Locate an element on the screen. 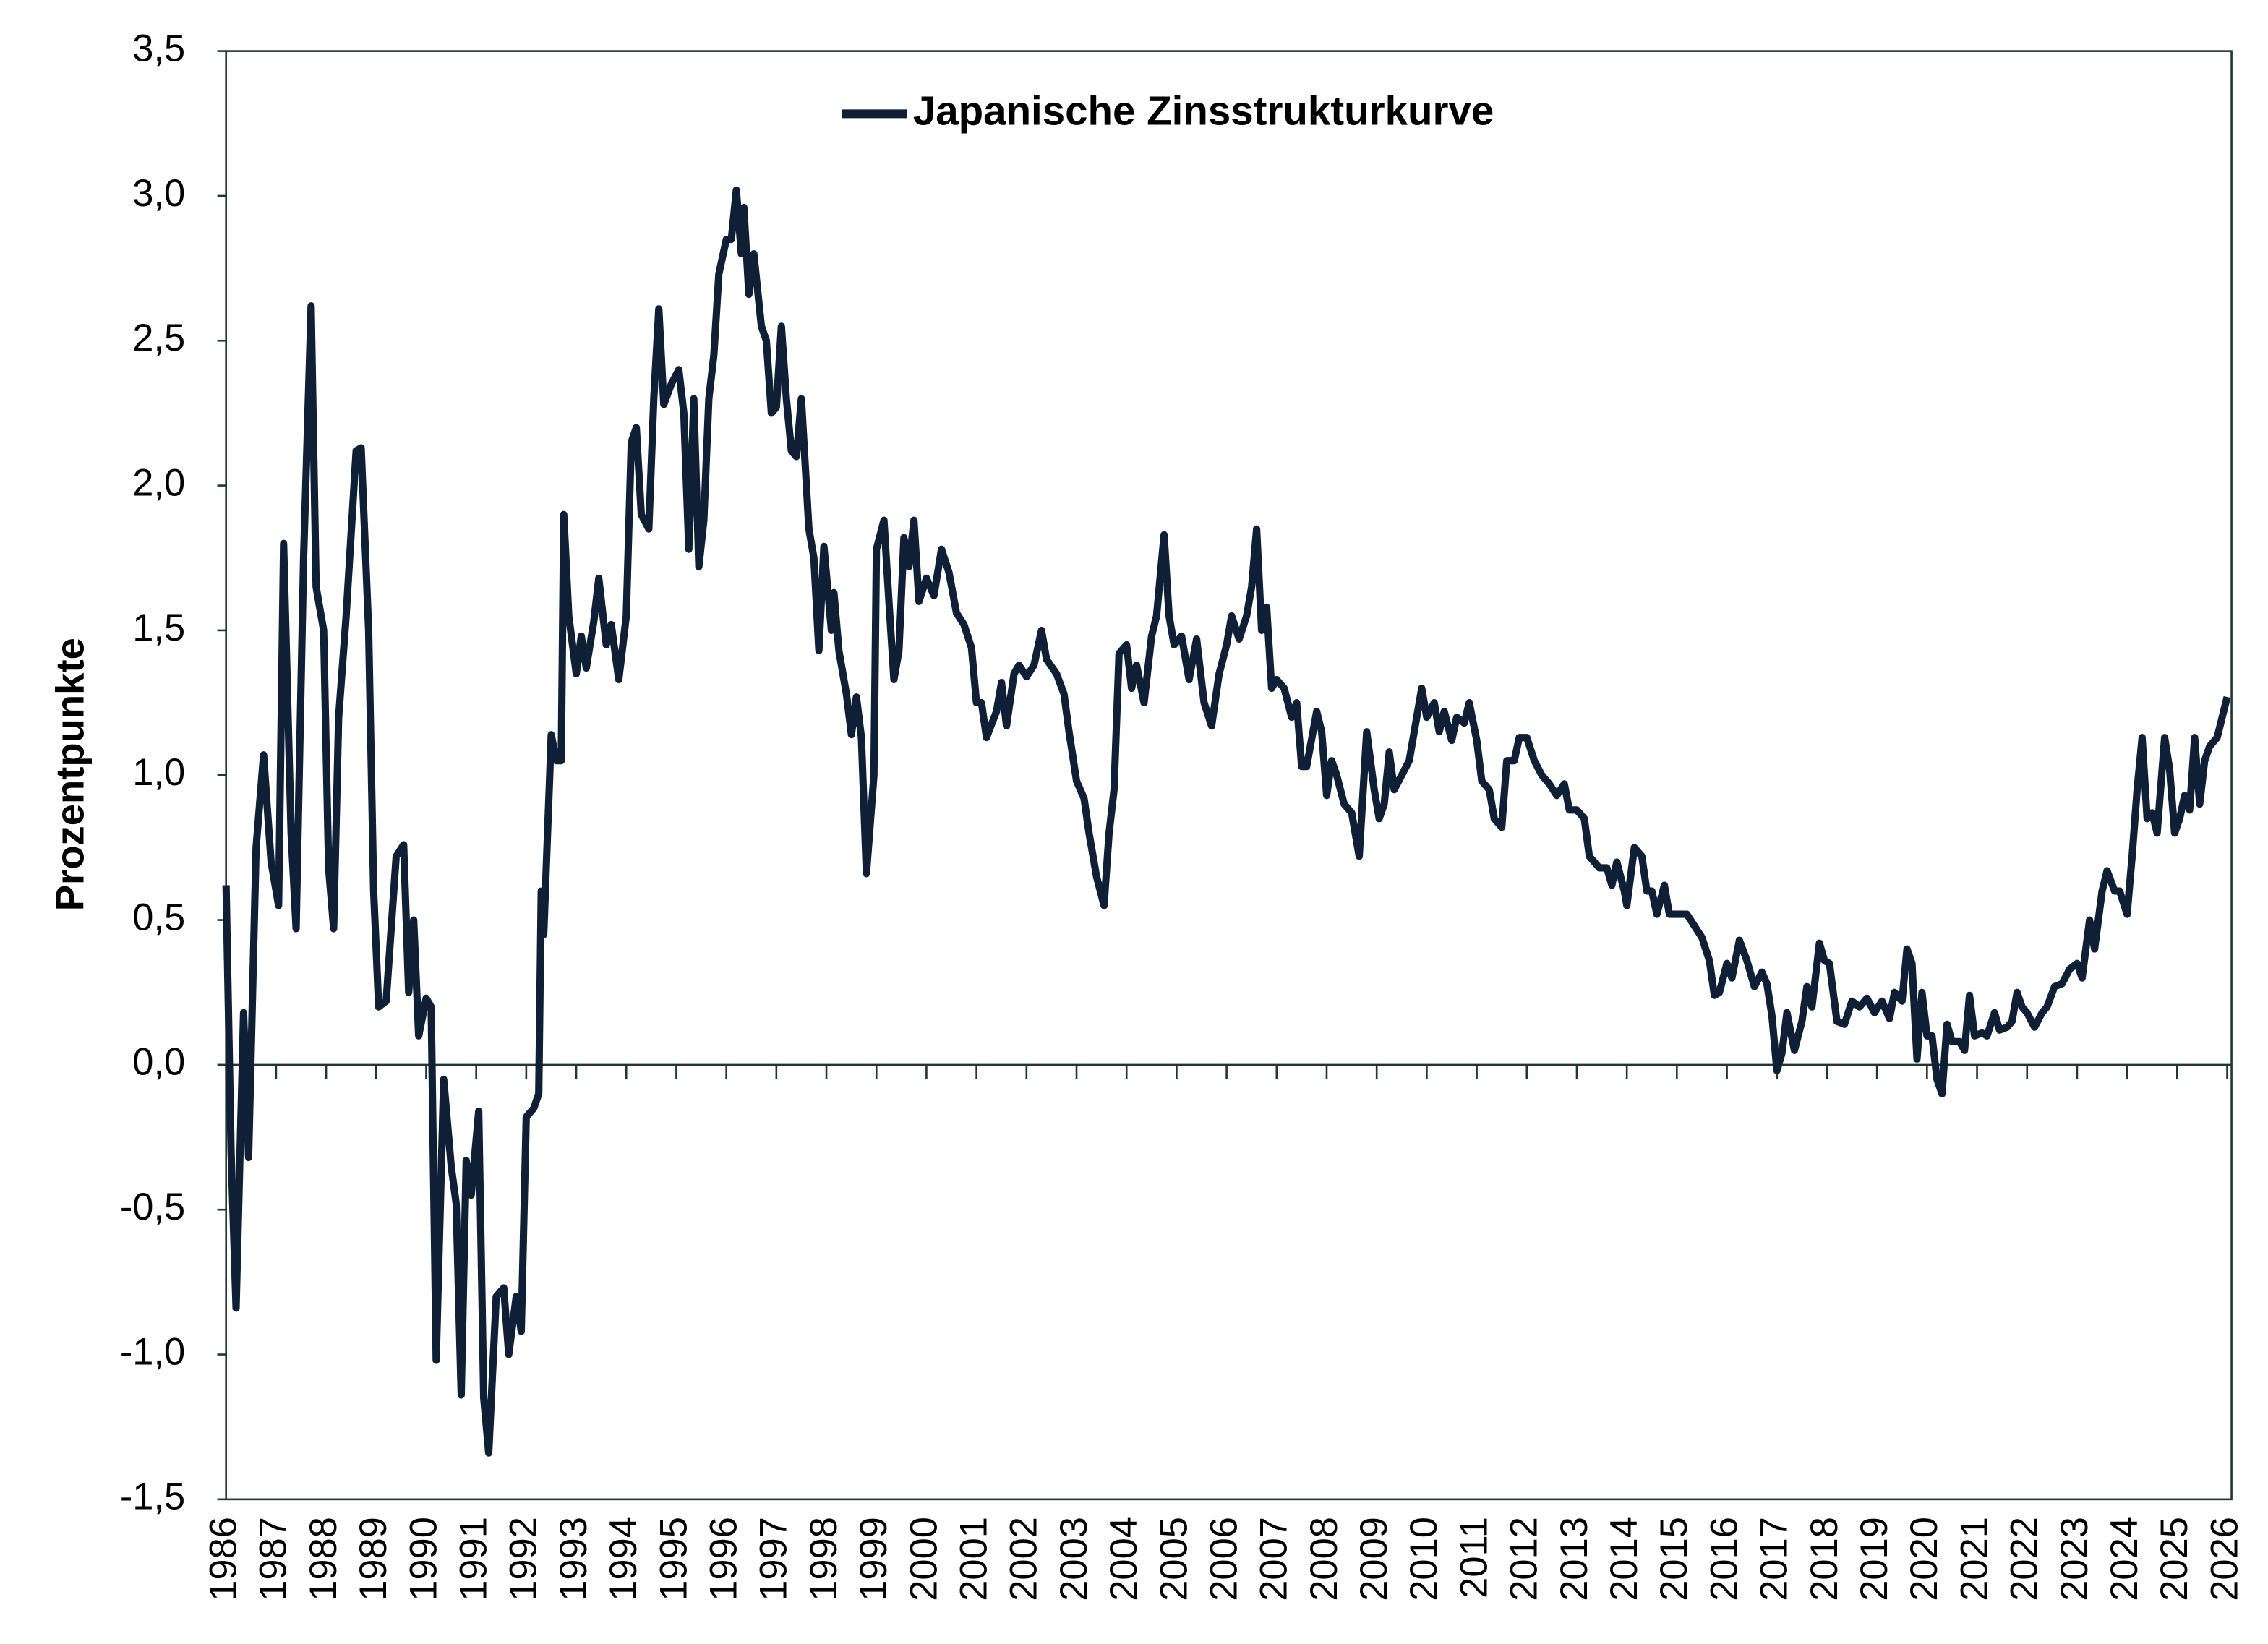  x-tick-label: 2007 is located at coordinates (1275, 1559).